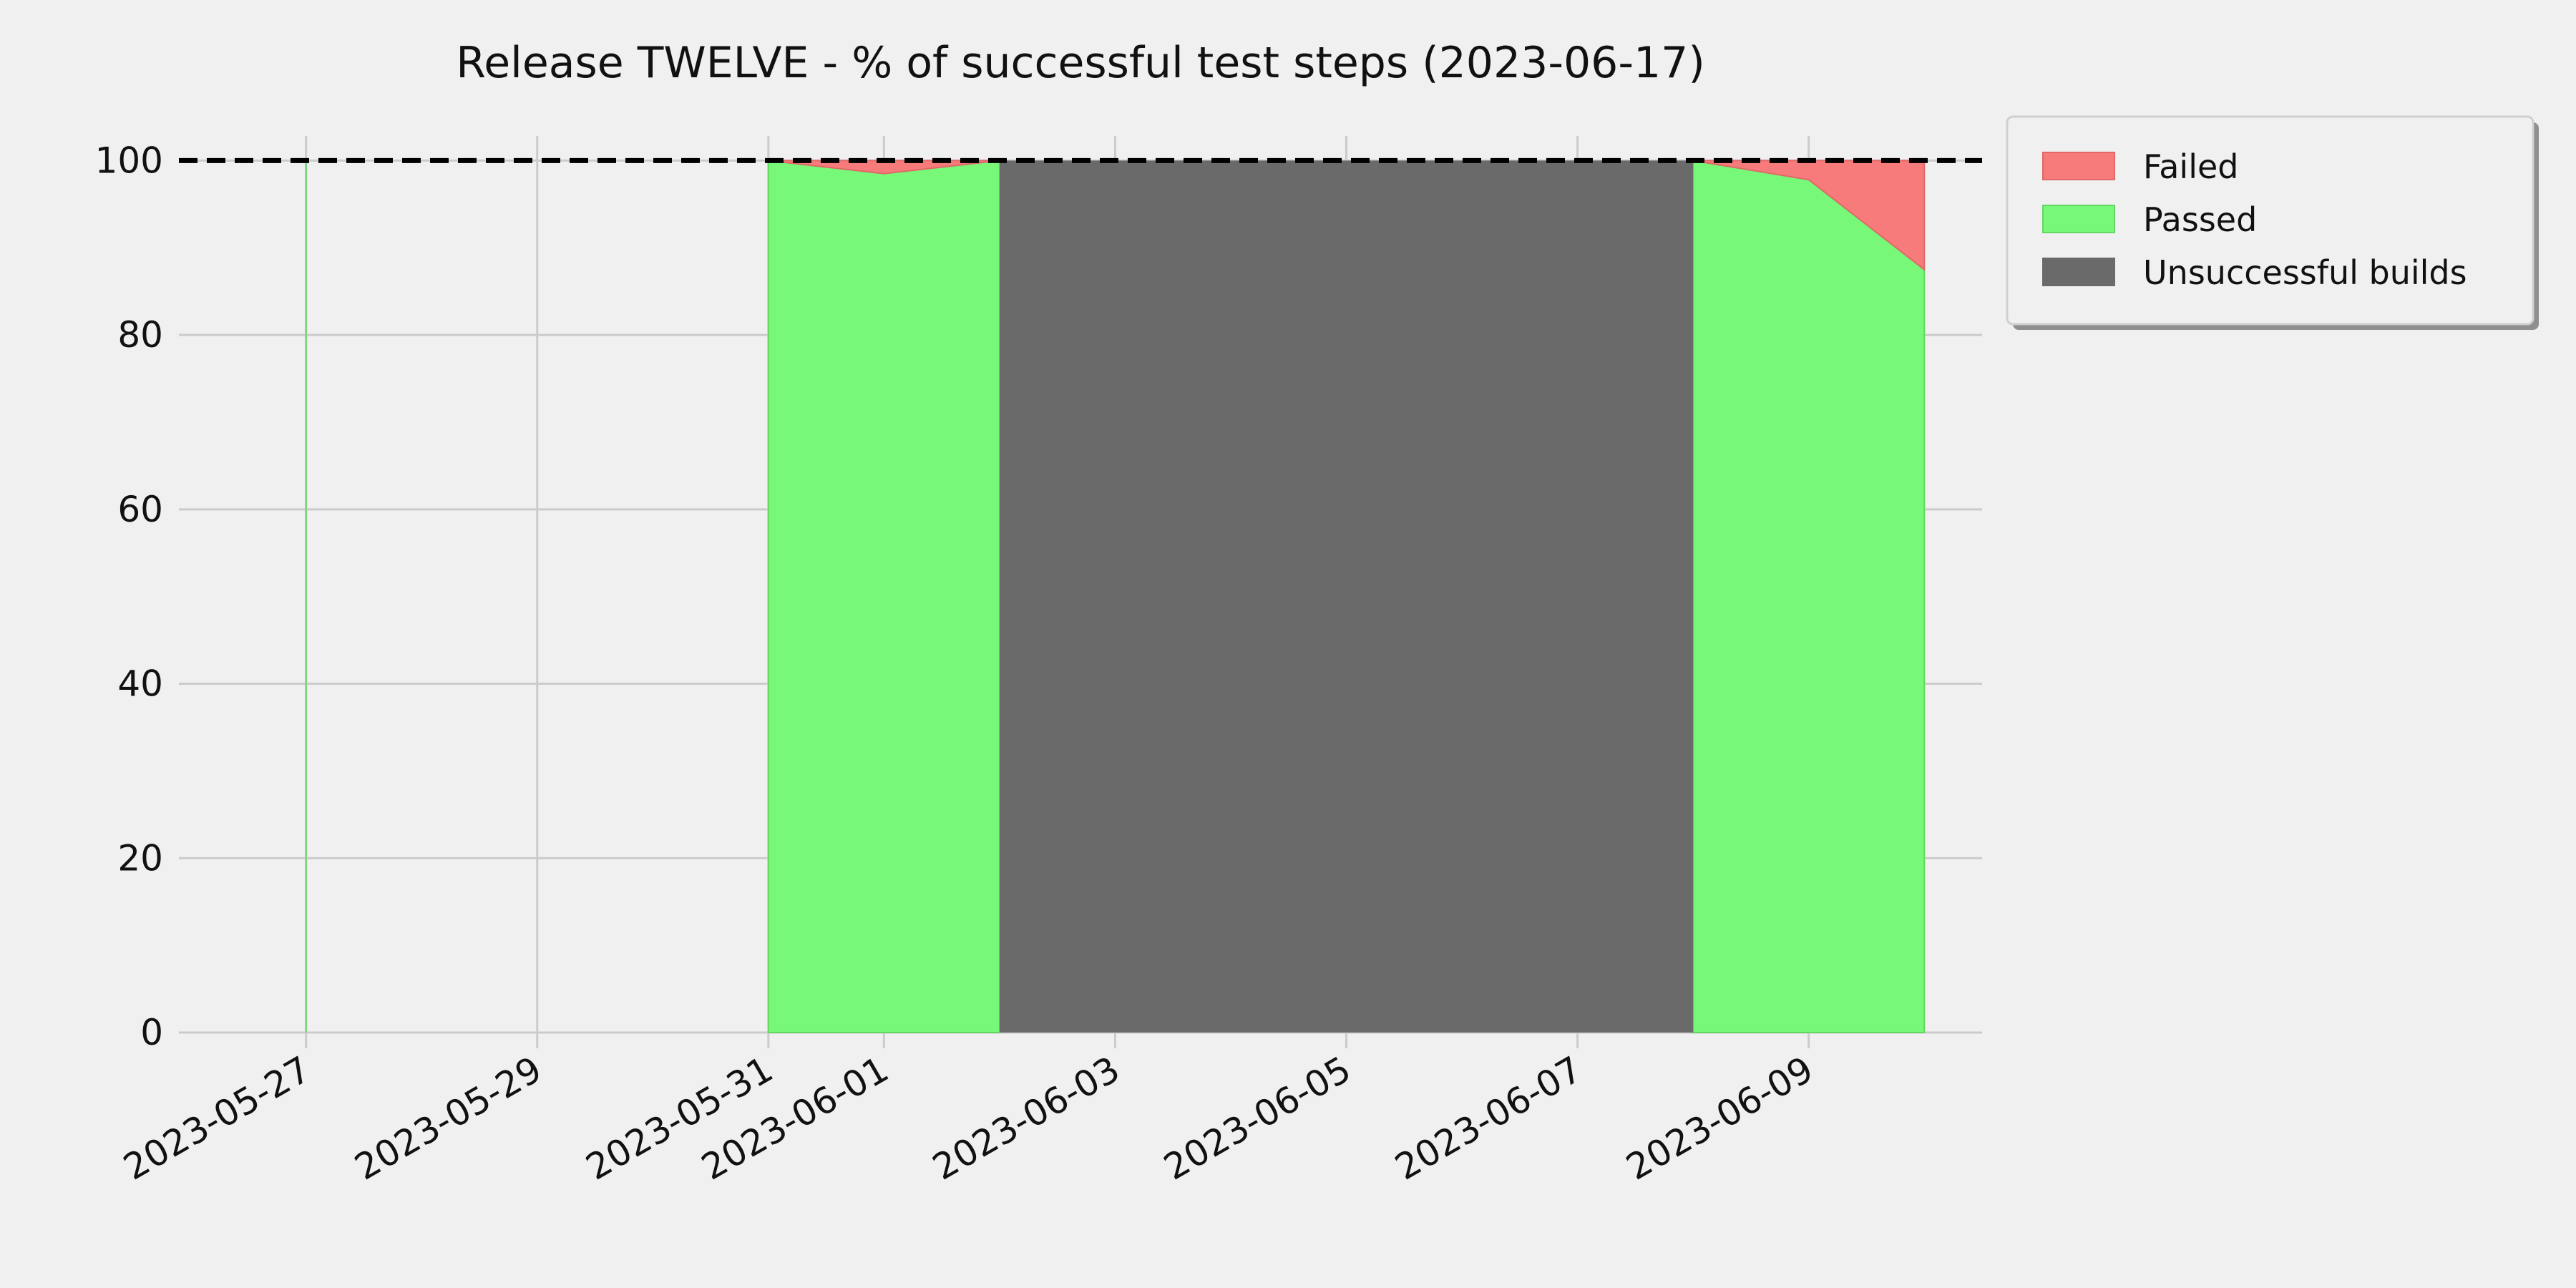 This screenshot has height=1288, width=2576. I want to click on y-tick-label: 0, so click(151, 1032).